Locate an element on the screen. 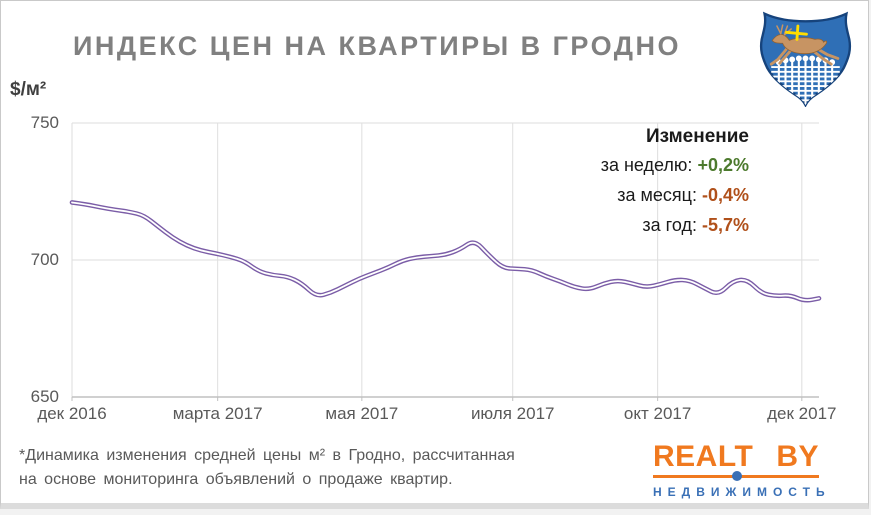 The image size is (871, 515). x-tick-label: июля 2017 is located at coordinates (512, 413).